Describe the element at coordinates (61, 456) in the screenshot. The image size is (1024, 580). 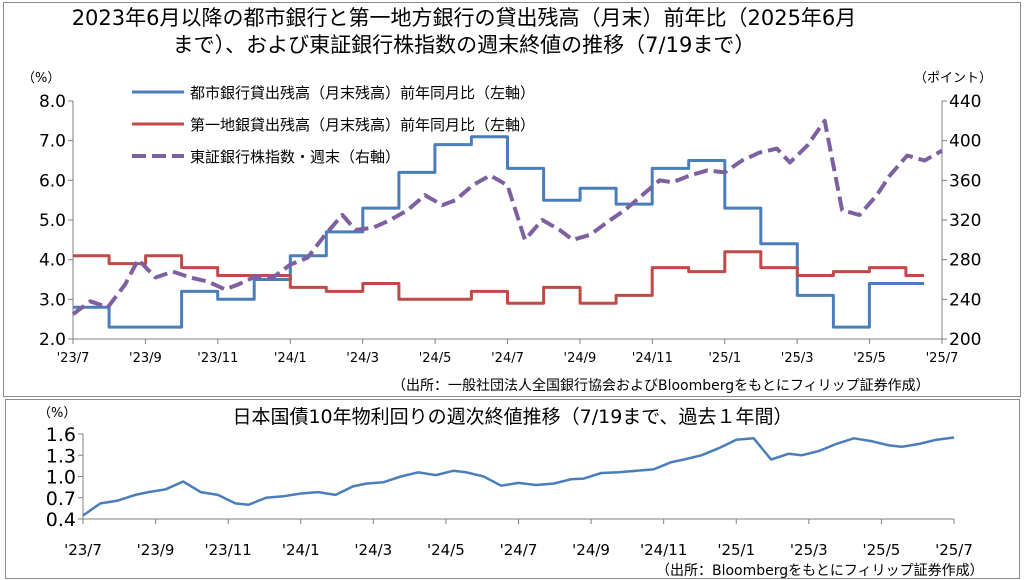
I see `bottom-left-tick-label: 1.3` at that location.